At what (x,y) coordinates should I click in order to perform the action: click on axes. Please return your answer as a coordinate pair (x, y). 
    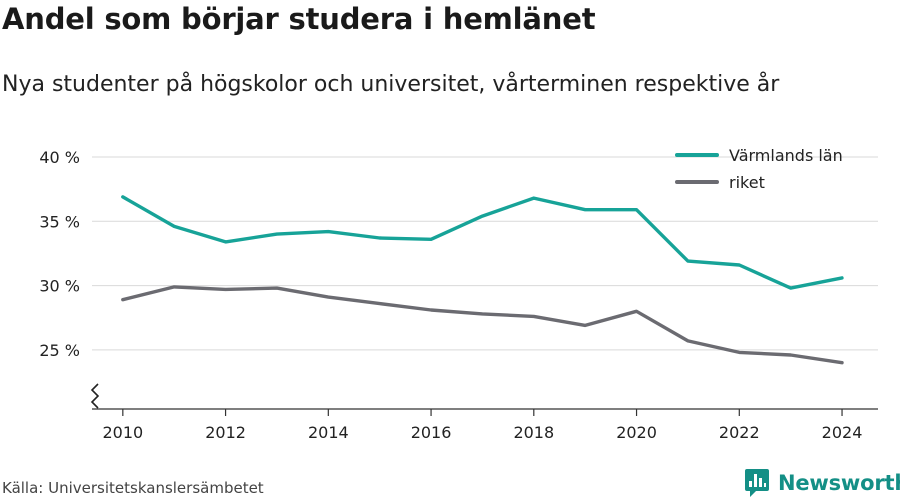
    Looking at the image, I should click on (484, 396).